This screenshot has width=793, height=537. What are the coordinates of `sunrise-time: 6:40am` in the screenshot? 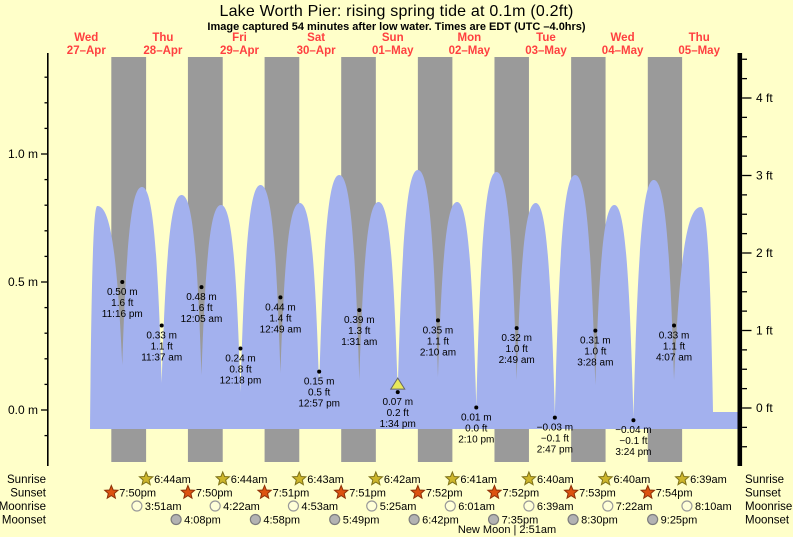 It's located at (632, 480).